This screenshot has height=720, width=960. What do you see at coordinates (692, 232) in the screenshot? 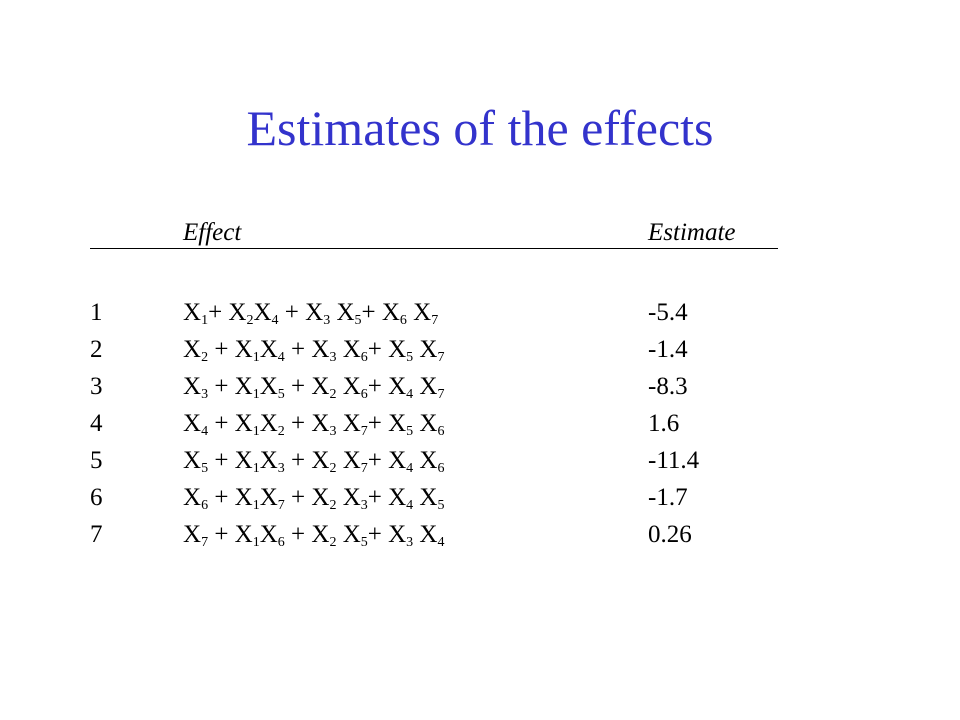
I see `header-estimate: Estimate` at bounding box center [692, 232].